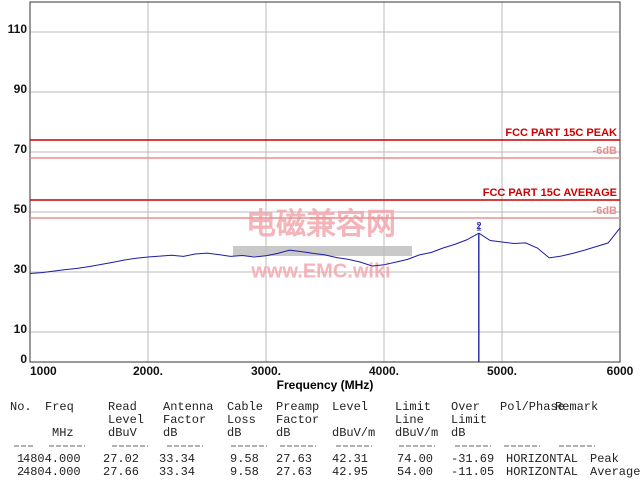  I want to click on table-cell: 74.00, so click(415, 459).